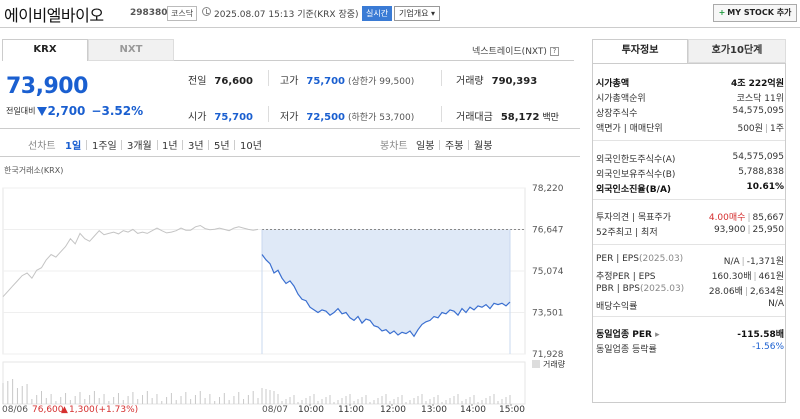 The height and width of the screenshot is (419, 800). What do you see at coordinates (275, 410) in the screenshot?
I see `x-label-today: 08/07` at bounding box center [275, 410].